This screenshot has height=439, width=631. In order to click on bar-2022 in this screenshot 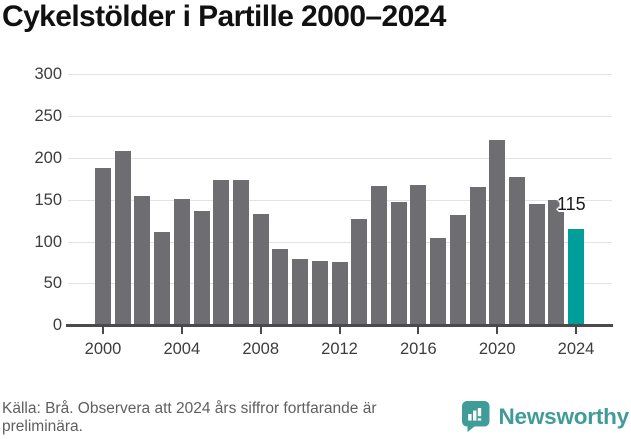, I will do `click(536, 264)`.